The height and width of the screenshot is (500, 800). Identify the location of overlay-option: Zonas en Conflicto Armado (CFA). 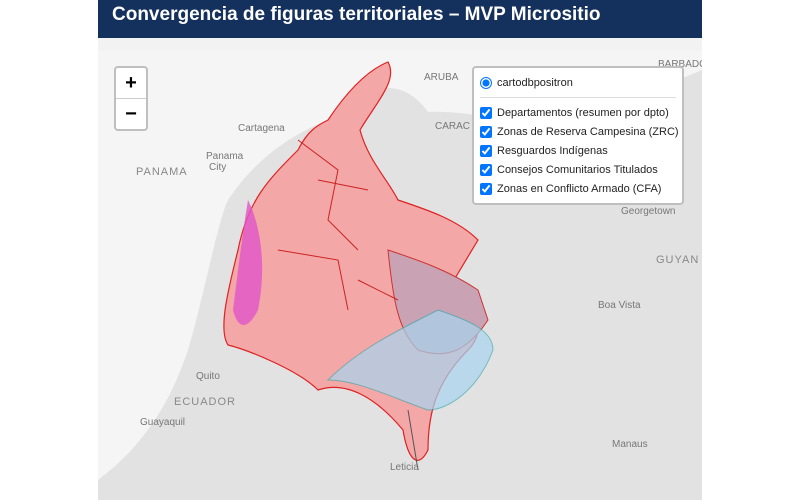
(578, 188).